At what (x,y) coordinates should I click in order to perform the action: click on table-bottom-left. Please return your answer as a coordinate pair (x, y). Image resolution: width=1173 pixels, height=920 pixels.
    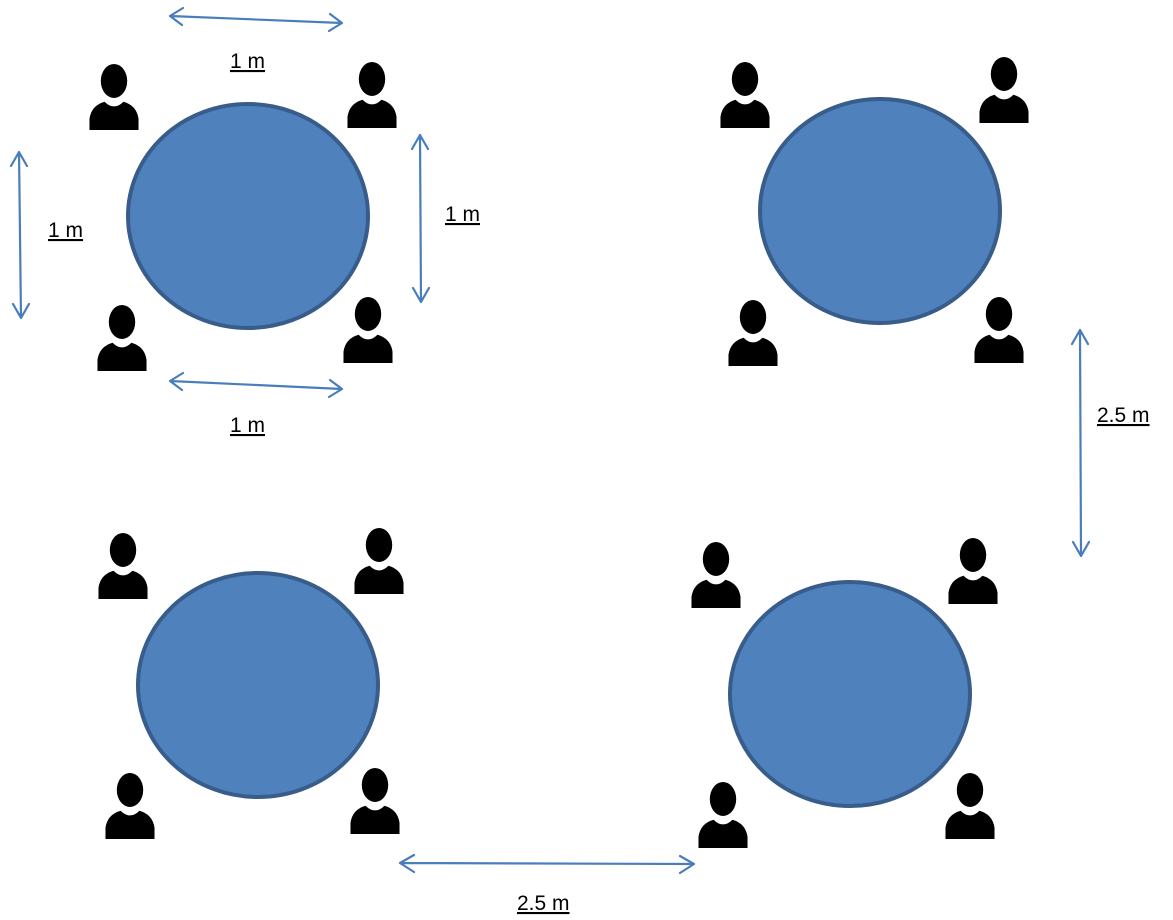
    Looking at the image, I should click on (258, 685).